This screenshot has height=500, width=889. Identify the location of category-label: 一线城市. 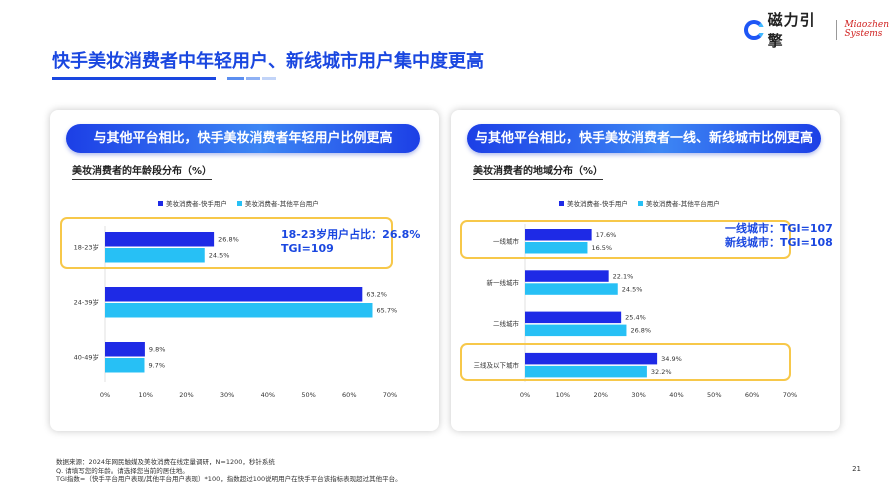
(506, 241).